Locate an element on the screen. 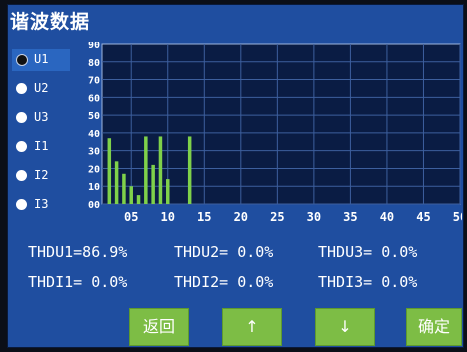  y-tick-label: 60 is located at coordinates (94, 98).